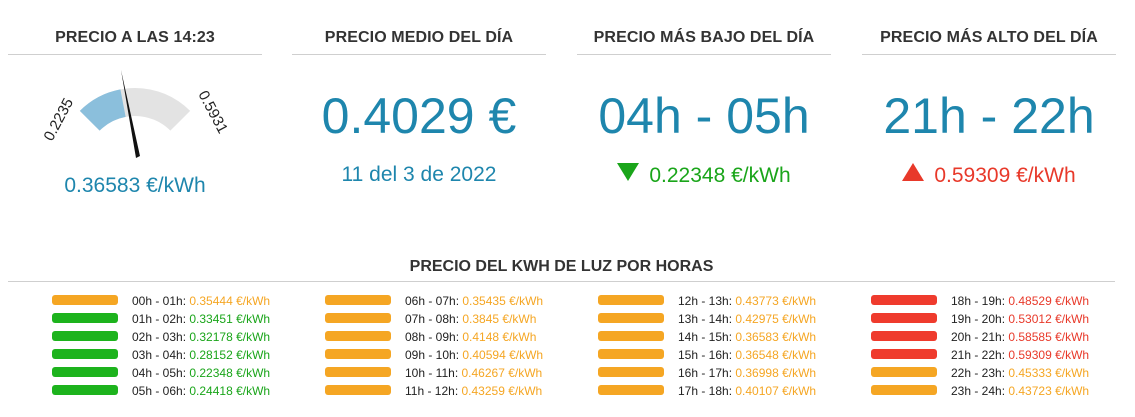  I want to click on hour-row: 21h - 22h: 0.59309 €/kWh, so click(1003, 355).